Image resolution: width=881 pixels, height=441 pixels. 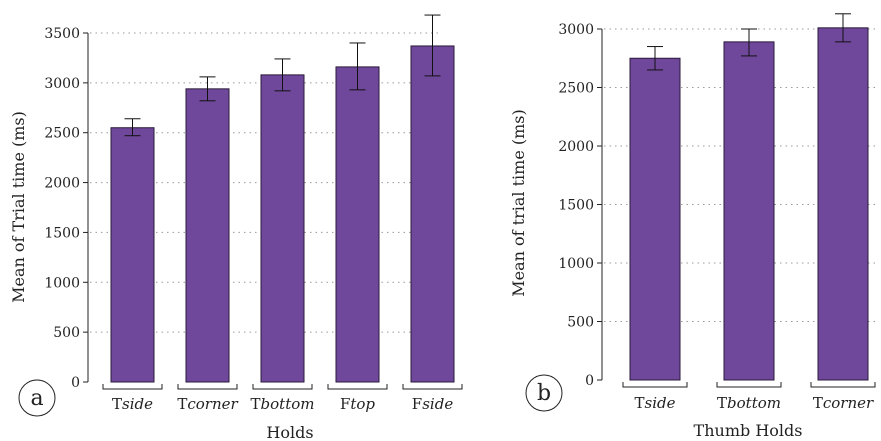 What do you see at coordinates (18, 207) in the screenshot?
I see `y-axis-title: Mean of Trial time (ms)` at bounding box center [18, 207].